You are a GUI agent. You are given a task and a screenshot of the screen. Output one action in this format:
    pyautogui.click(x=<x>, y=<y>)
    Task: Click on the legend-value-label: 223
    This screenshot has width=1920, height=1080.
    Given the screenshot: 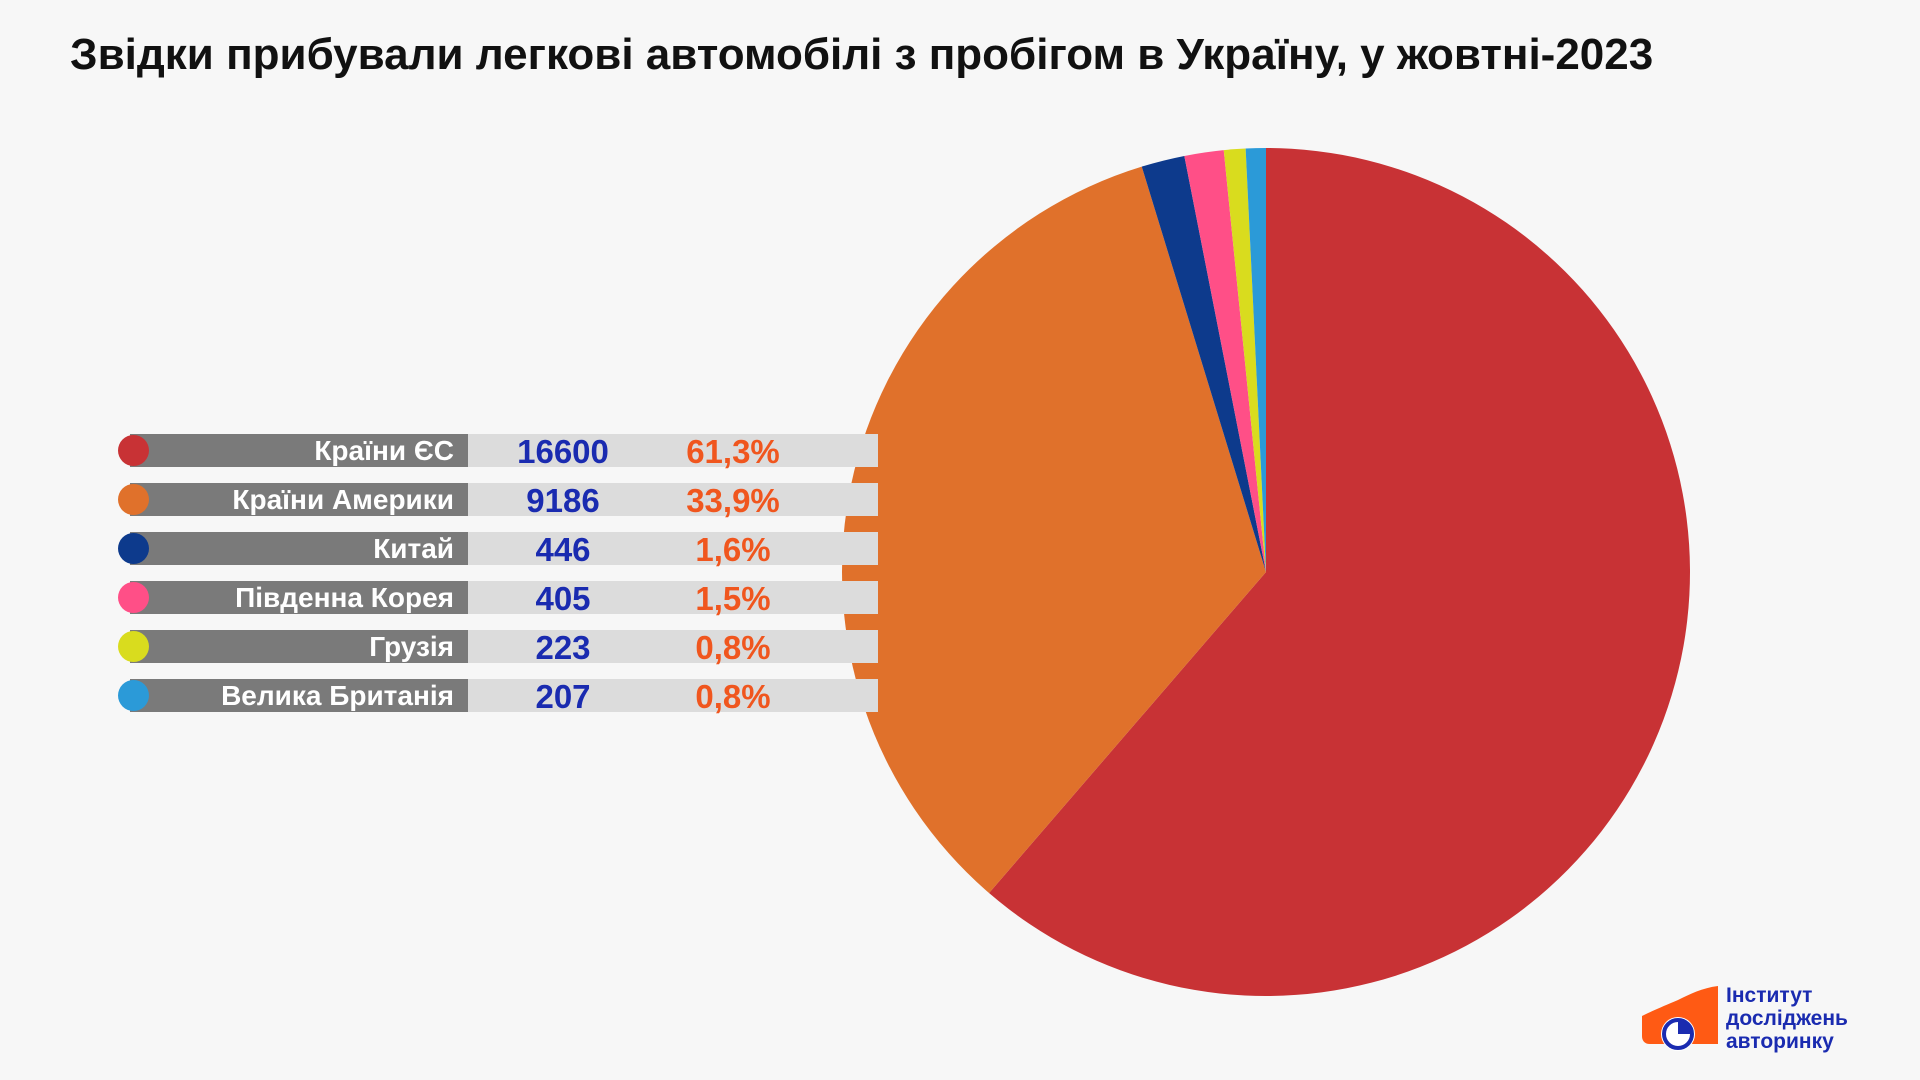 What is the action you would take?
    pyautogui.click(x=563, y=647)
    